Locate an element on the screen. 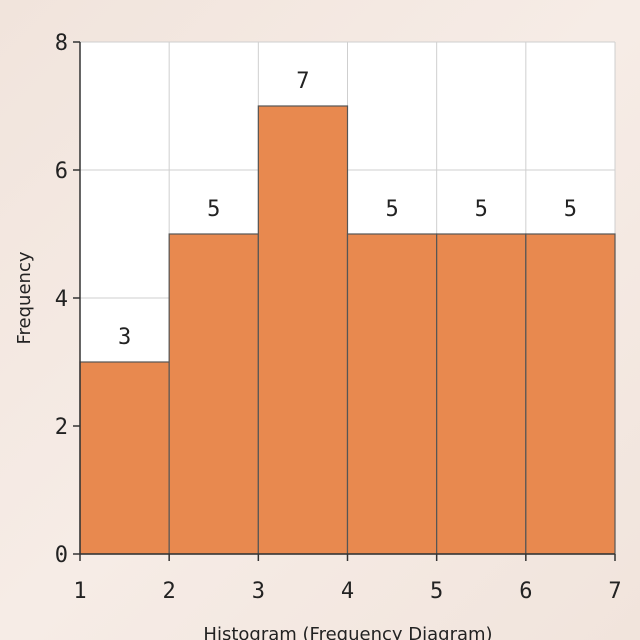 Image resolution: width=640 pixels, height=640 pixels. y-tick-label-0: 0 is located at coordinates (61, 555).